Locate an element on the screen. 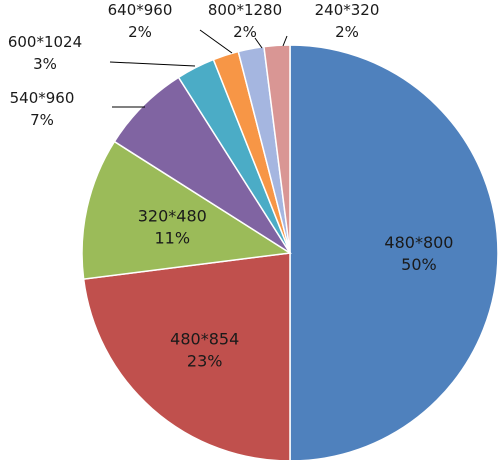 The height and width of the screenshot is (460, 500). slice-label-name: 480*800 is located at coordinates (418, 242).